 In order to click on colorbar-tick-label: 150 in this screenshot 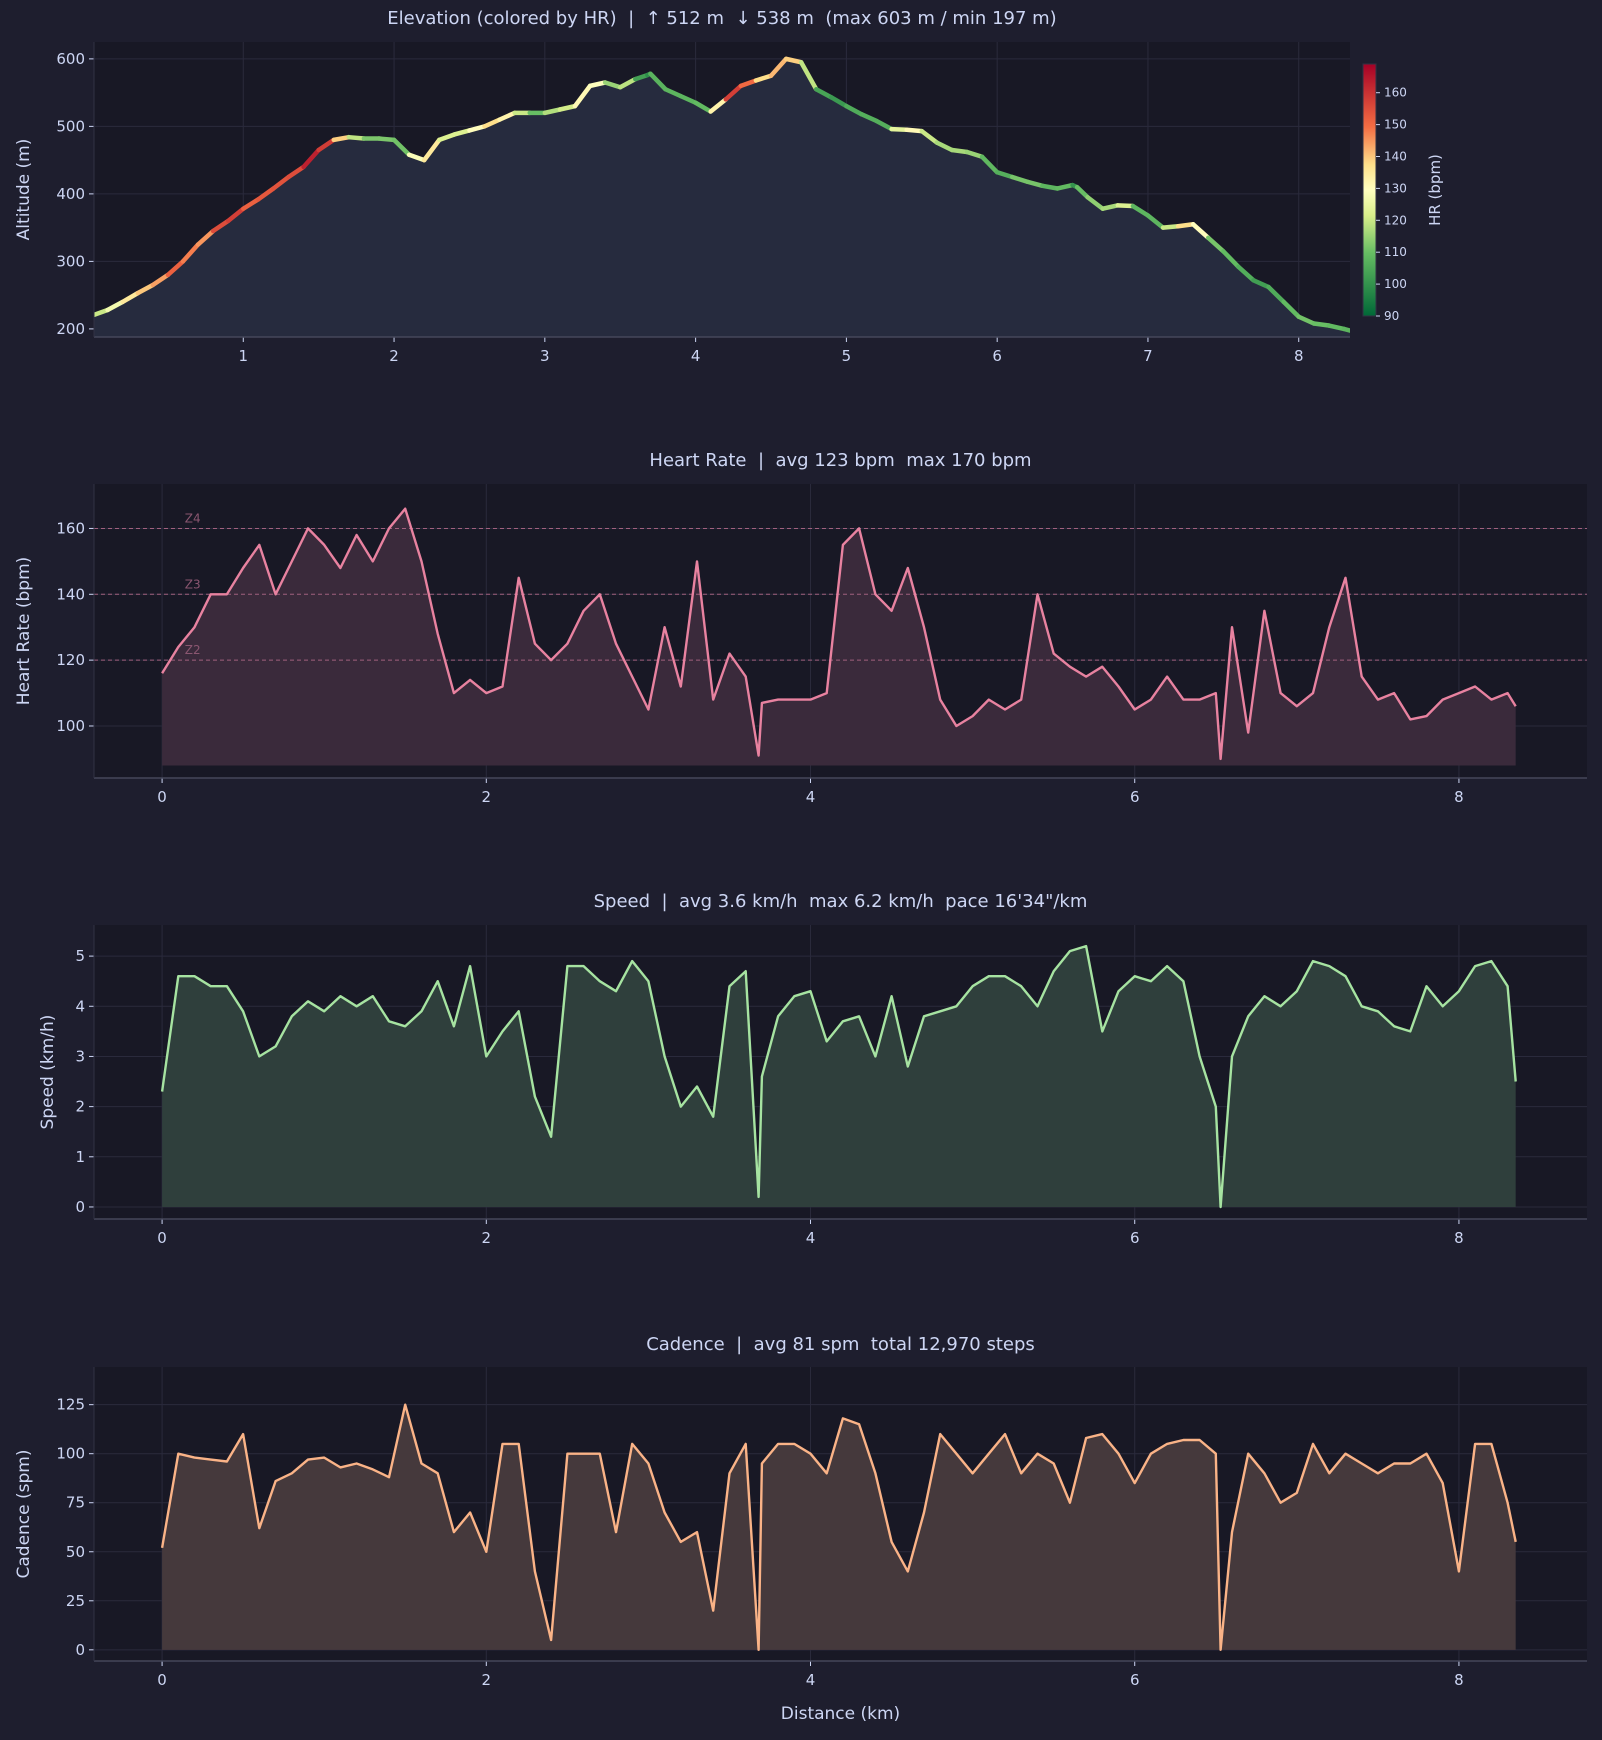, I will do `click(1395, 125)`.